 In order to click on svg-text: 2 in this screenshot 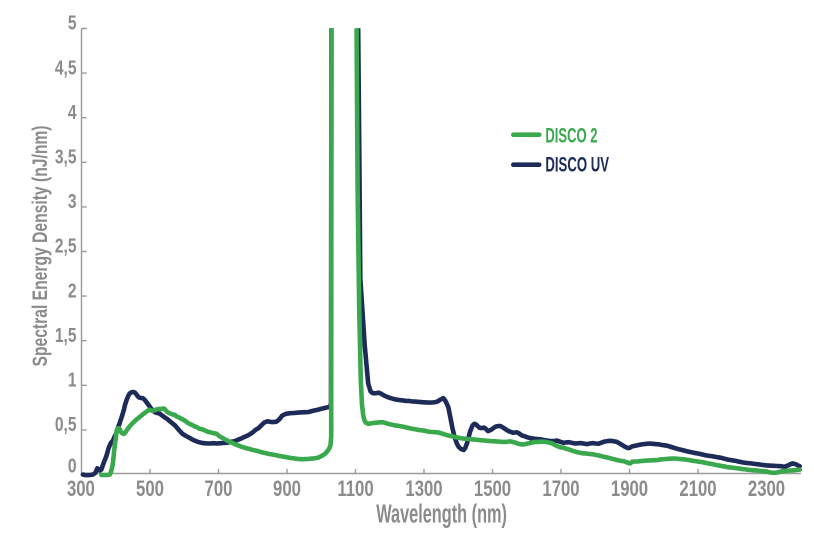, I will do `click(72, 290)`.